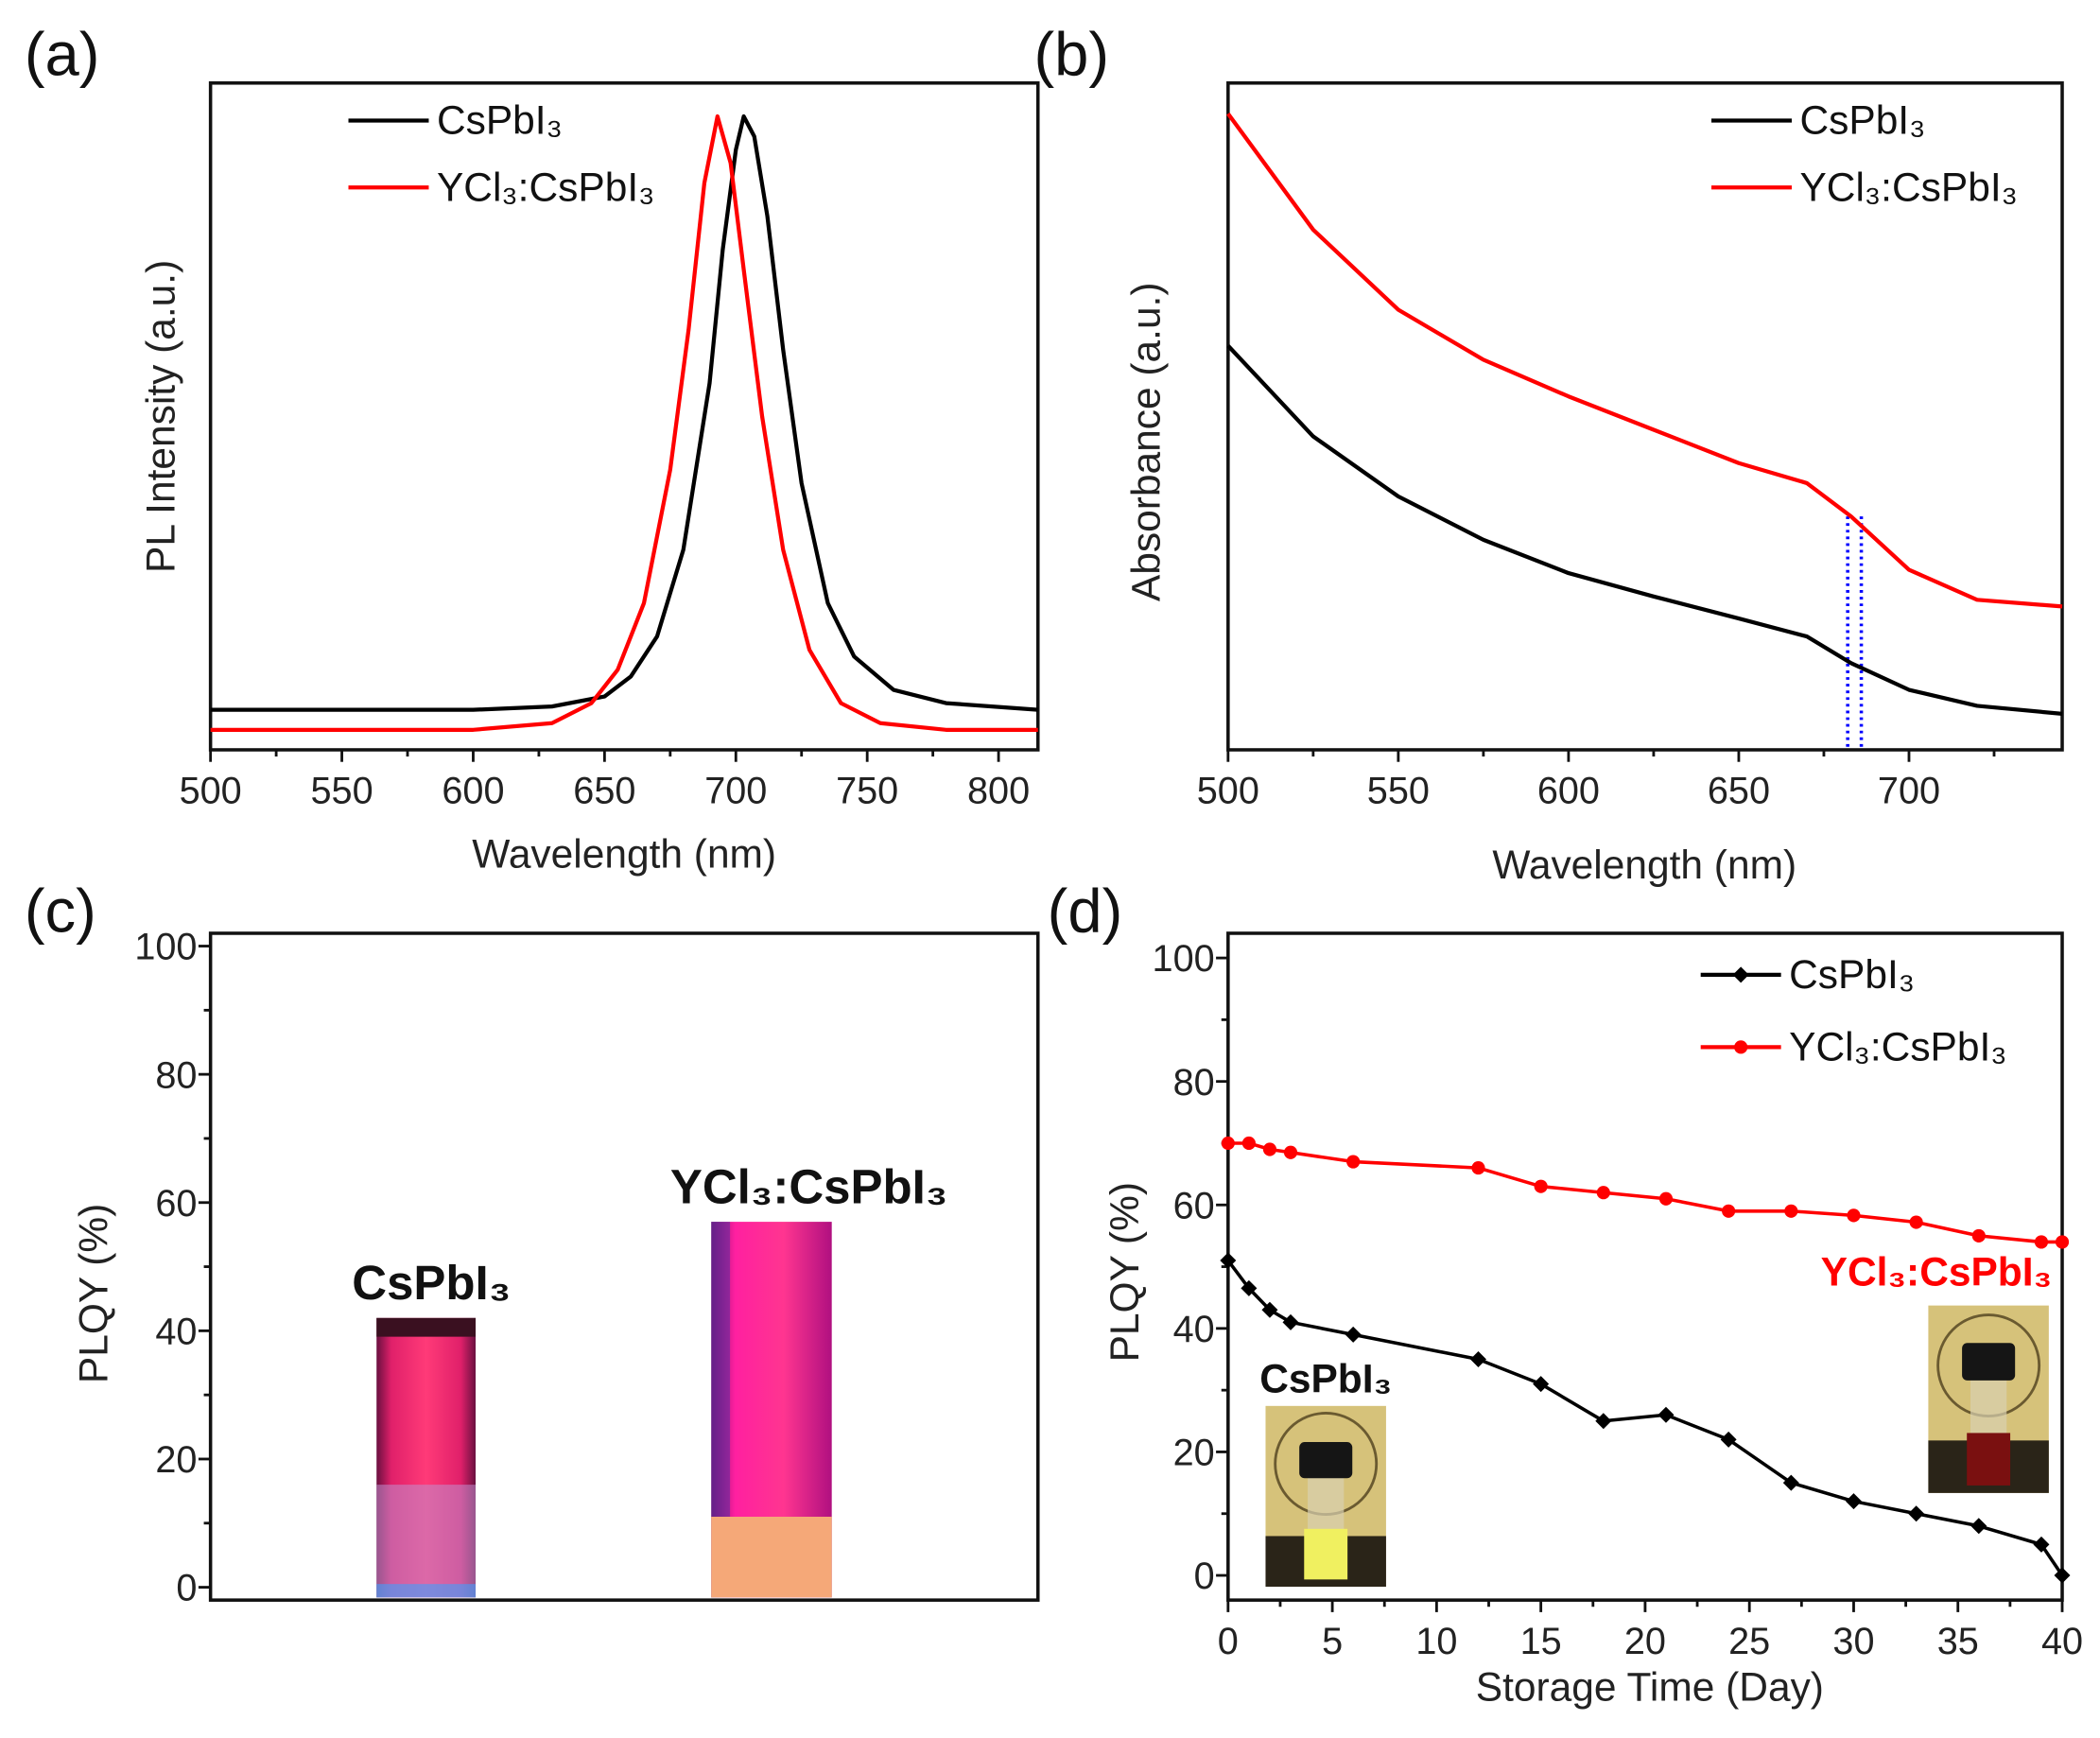 The height and width of the screenshot is (1738, 2100). Describe the element at coordinates (1194, 1205) in the screenshot. I see `d-y-tick-label: 60` at that location.